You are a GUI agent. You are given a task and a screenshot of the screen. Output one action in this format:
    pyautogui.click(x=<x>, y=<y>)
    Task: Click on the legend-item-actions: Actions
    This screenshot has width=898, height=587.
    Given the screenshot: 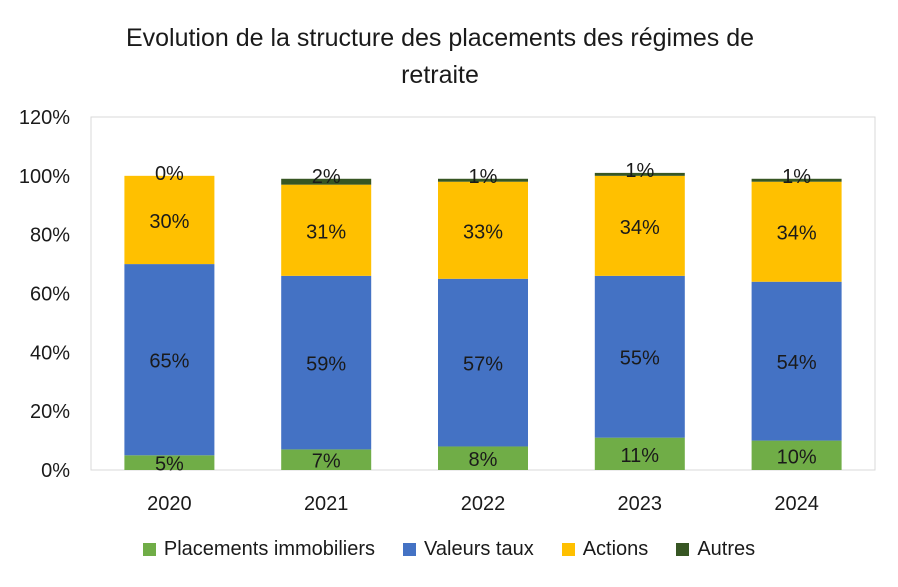 What is the action you would take?
    pyautogui.click(x=605, y=549)
    